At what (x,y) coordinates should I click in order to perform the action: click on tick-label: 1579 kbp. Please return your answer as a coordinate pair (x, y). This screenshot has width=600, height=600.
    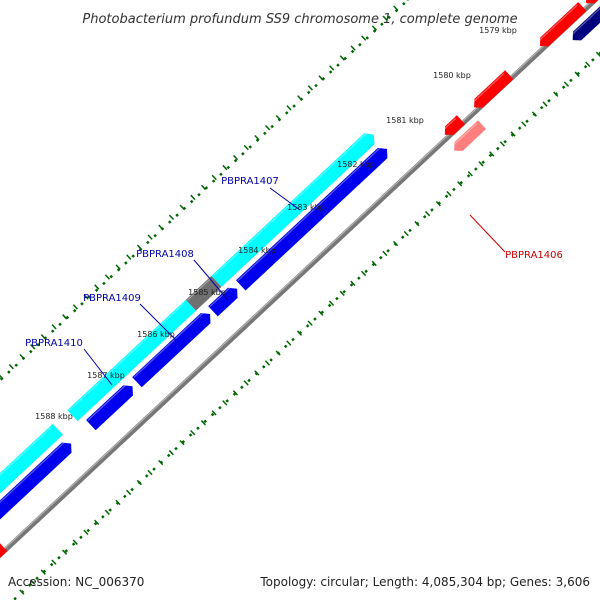
    Looking at the image, I should click on (498, 30).